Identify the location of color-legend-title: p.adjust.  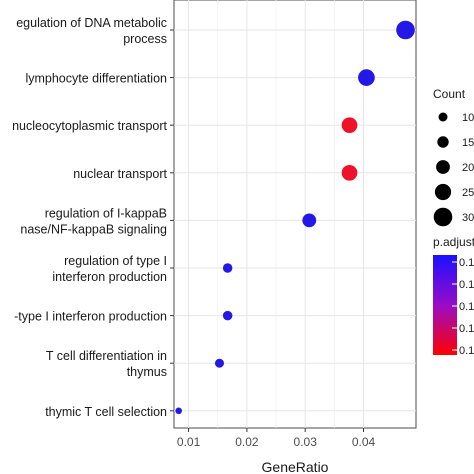
(453, 242).